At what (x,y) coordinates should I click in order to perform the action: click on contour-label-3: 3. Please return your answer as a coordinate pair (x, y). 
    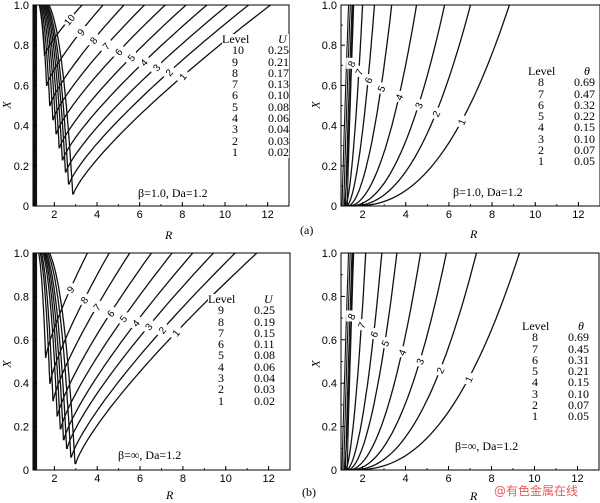
    Looking at the image, I should click on (421, 362).